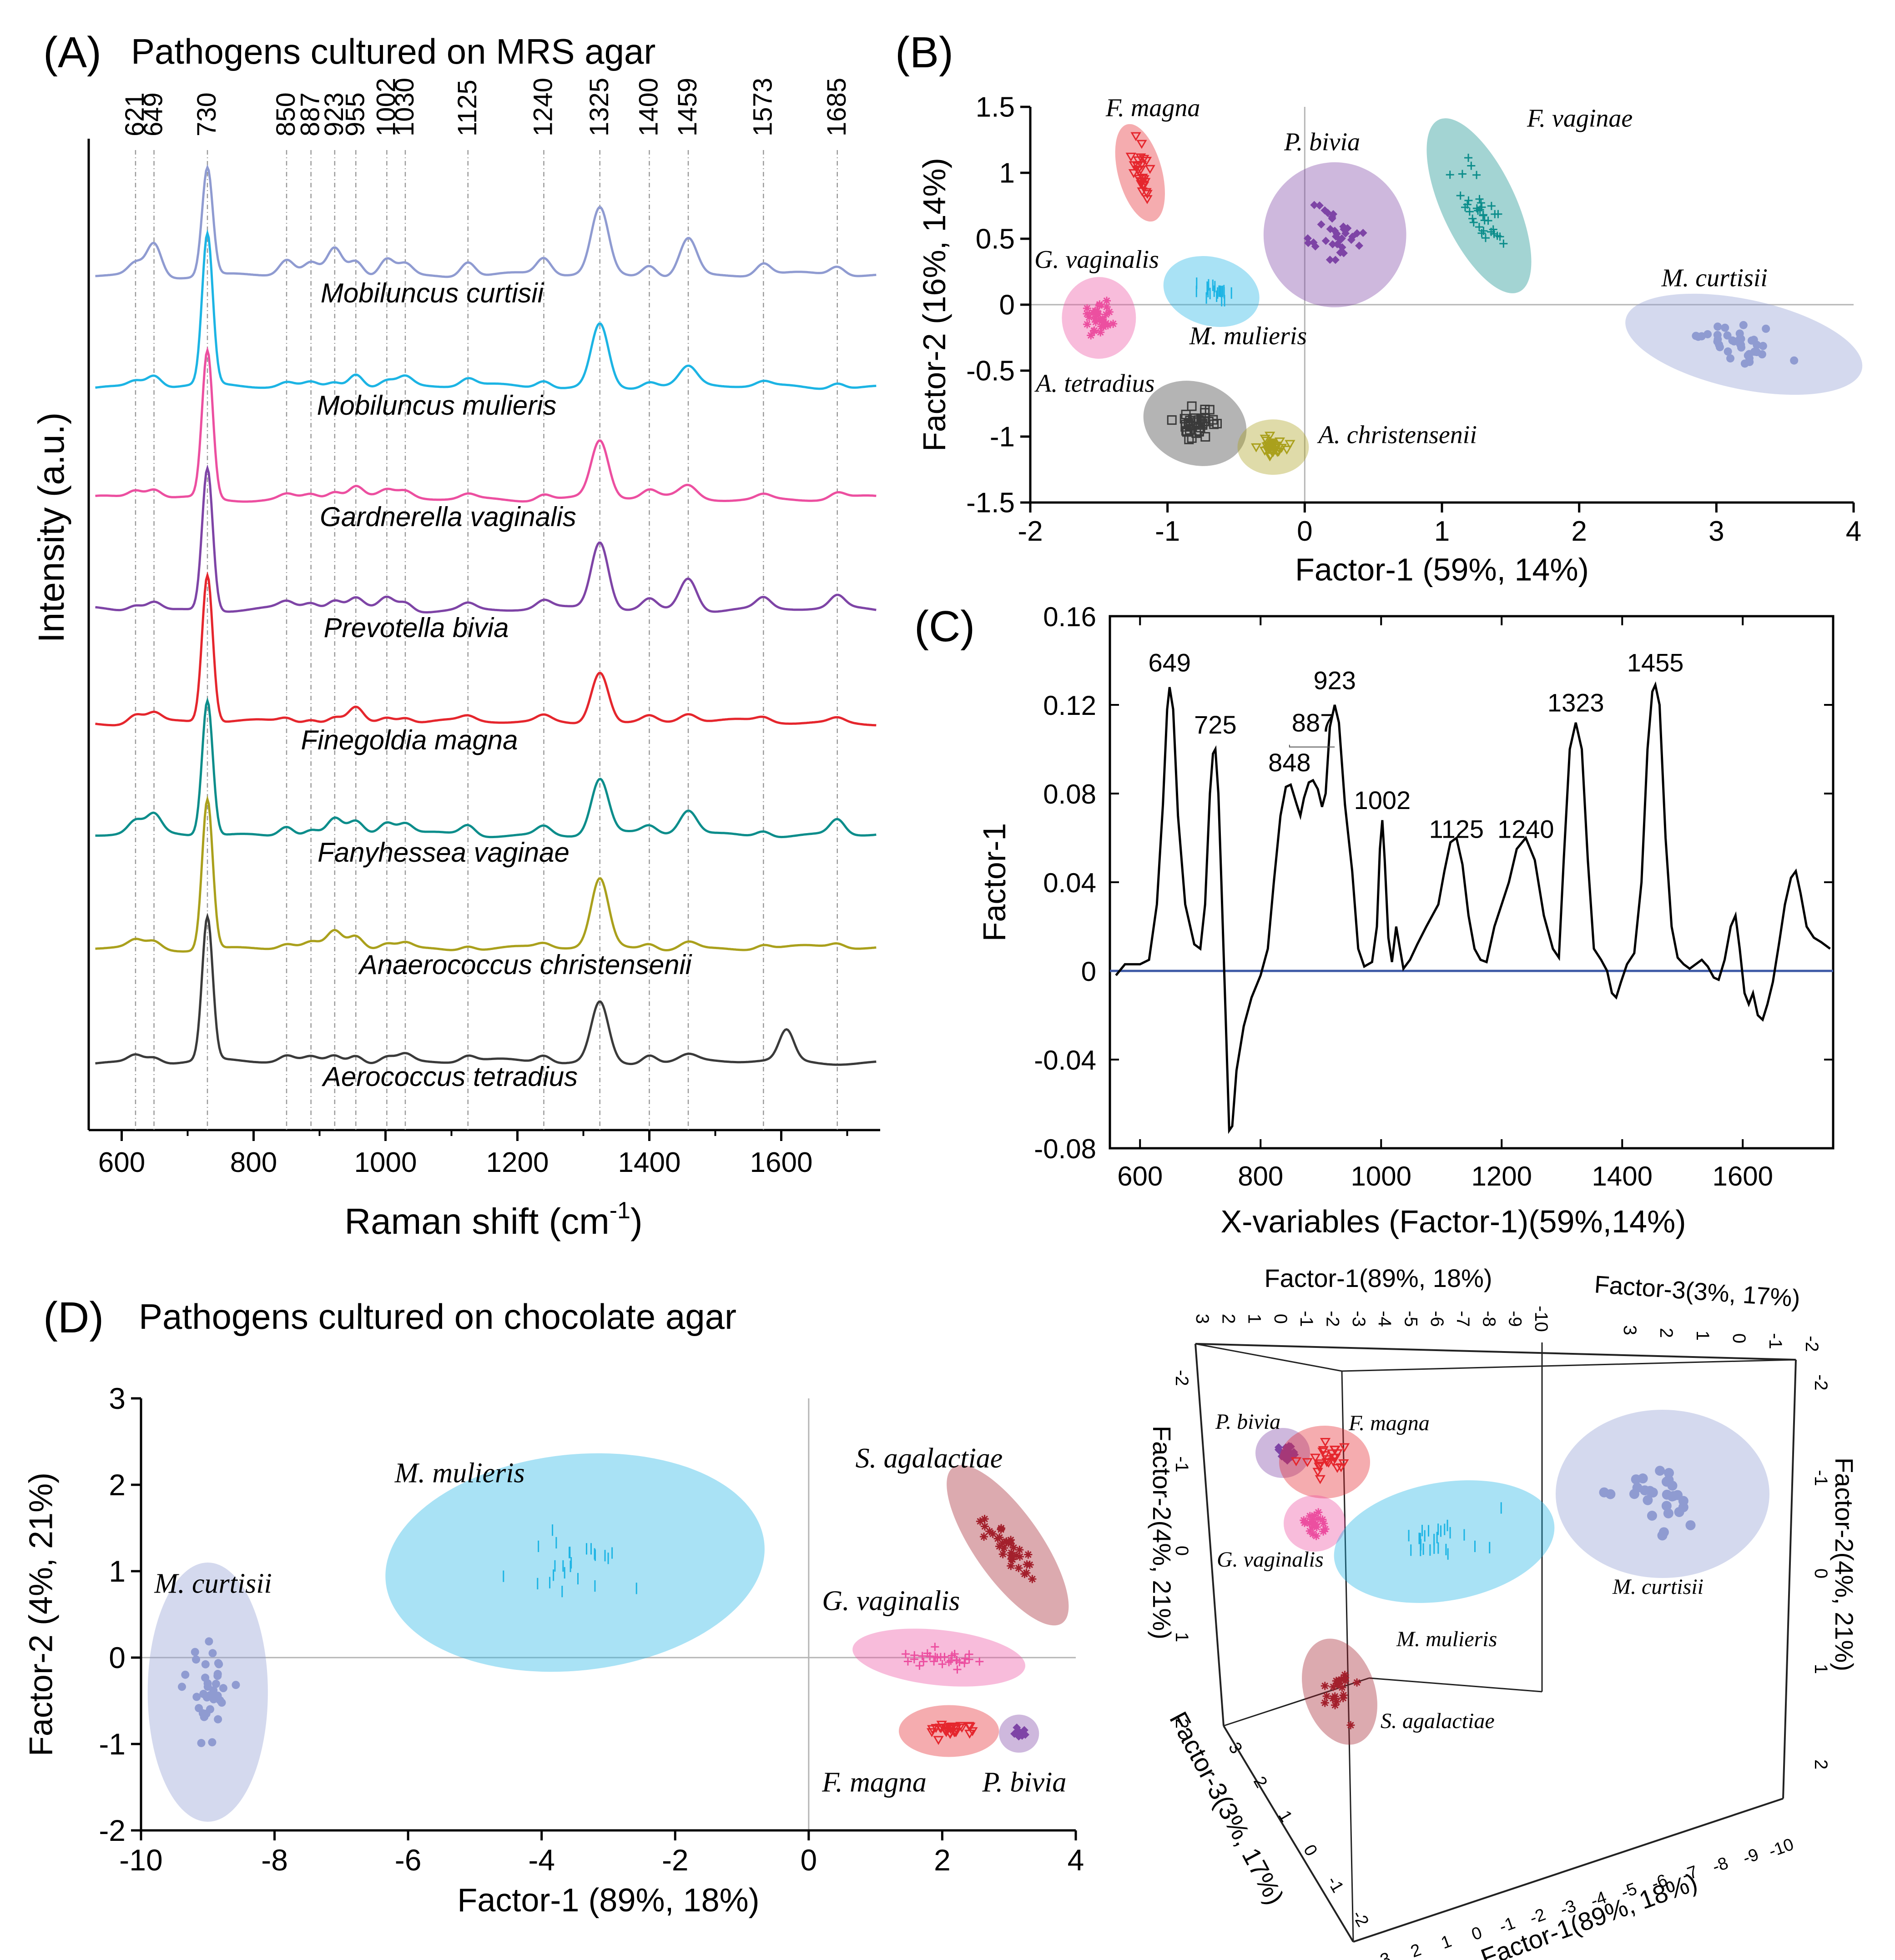 This screenshot has height=1960, width=1895. What do you see at coordinates (432, 293) in the screenshot?
I see `series-label-mobiluncus-curtisii: Mobiluncus curtisii` at bounding box center [432, 293].